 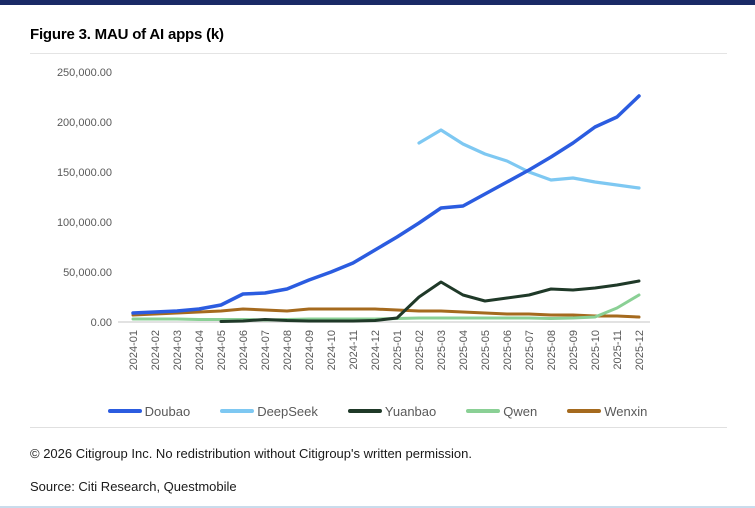 What do you see at coordinates (398, 350) in the screenshot?
I see `x-axis-tick-label: 2025-01` at bounding box center [398, 350].